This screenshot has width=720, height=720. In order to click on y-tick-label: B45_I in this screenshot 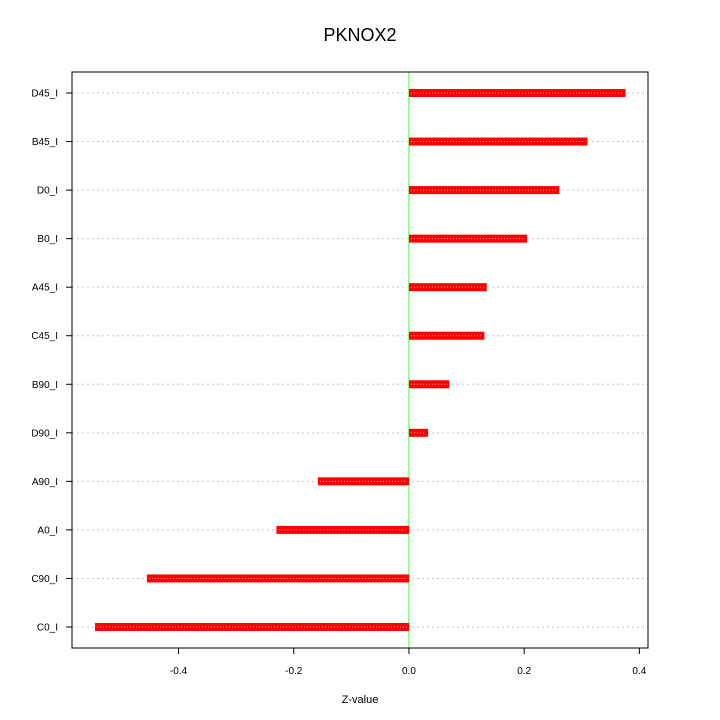, I will do `click(45, 142)`.